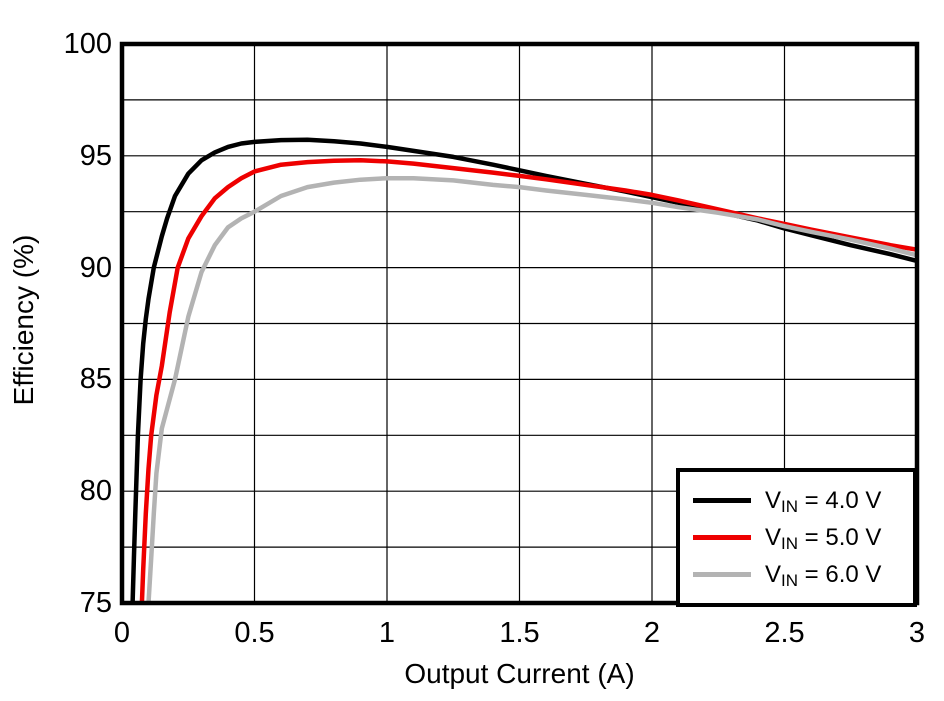 Image resolution: width=944 pixels, height=701 pixels. I want to click on y-tick-label-80: 80, so click(95, 491).